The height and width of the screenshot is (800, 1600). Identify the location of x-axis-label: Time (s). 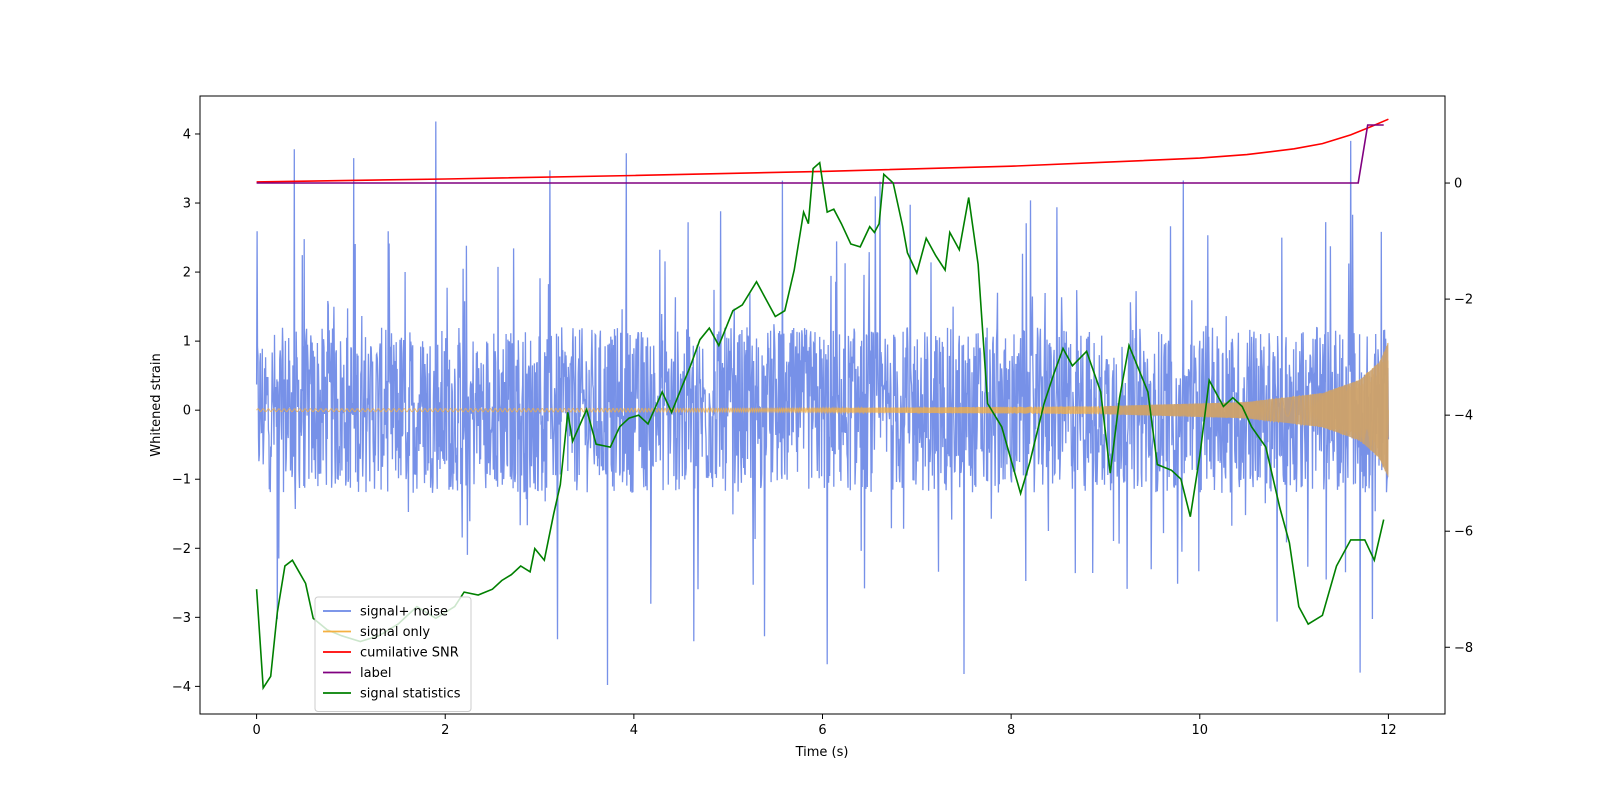
(822, 752).